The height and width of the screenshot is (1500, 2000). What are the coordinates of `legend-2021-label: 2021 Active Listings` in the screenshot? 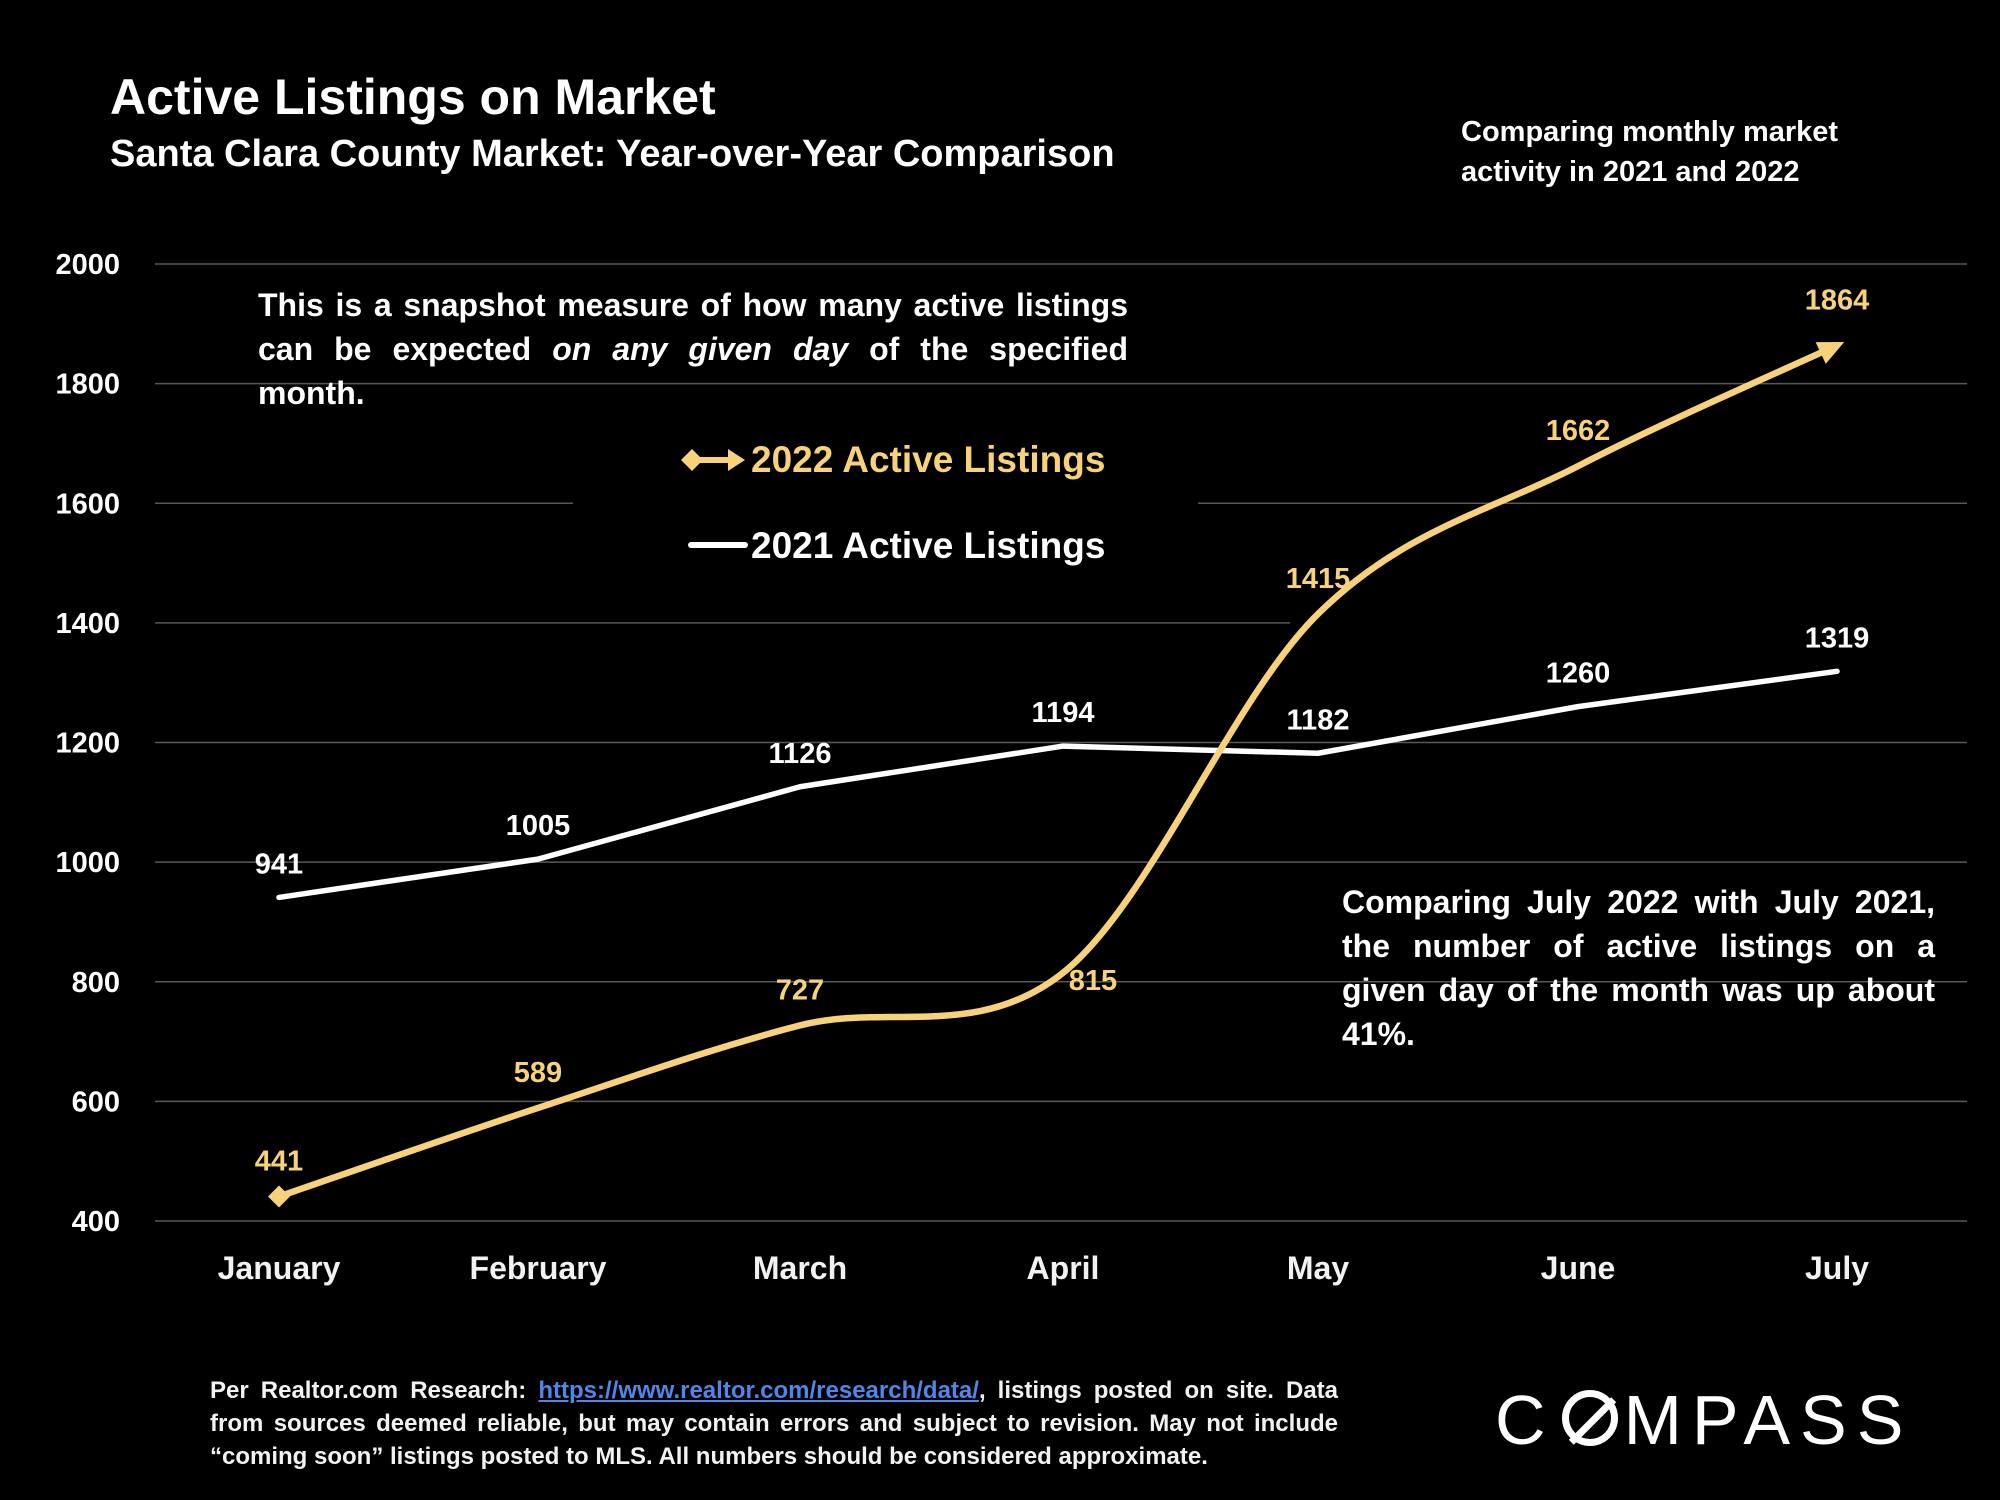 It's located at (928, 545).